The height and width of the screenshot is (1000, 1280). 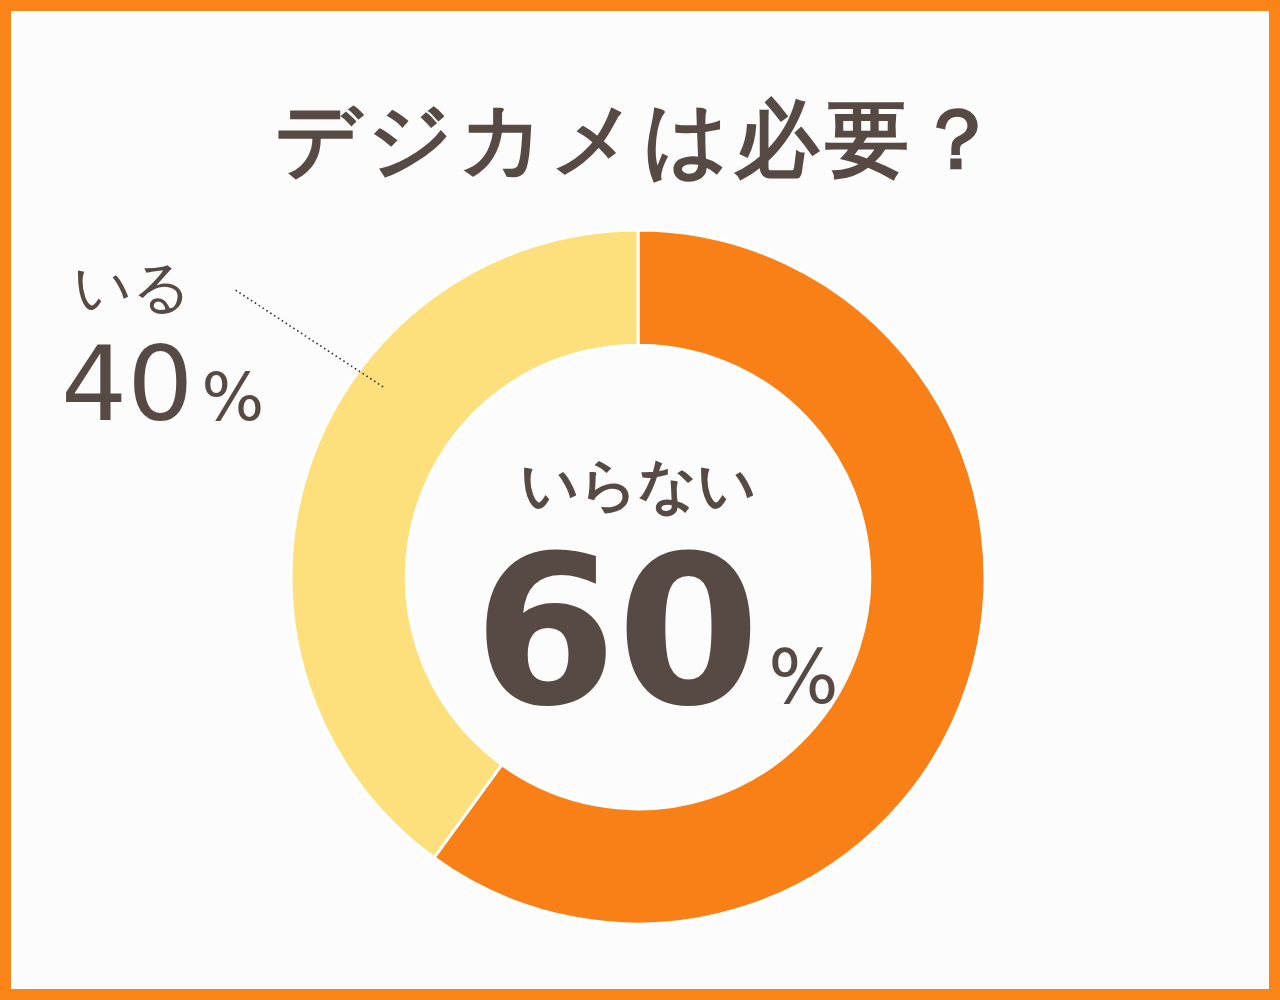 I want to click on chart-title: デジカメは必要？, so click(x=640, y=139).